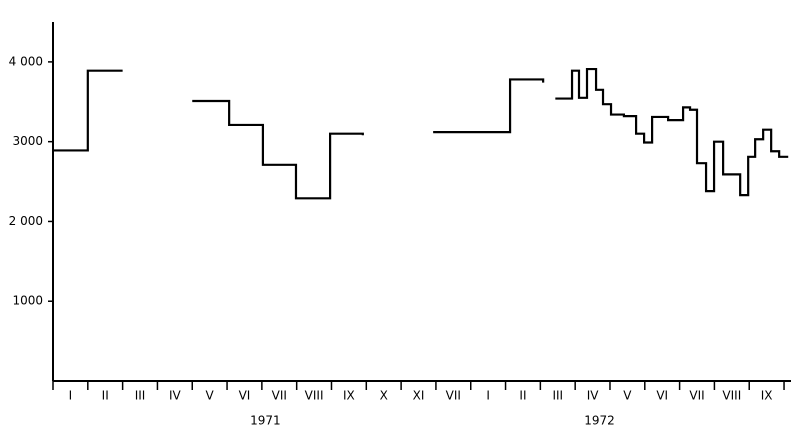  What do you see at coordinates (27, 141) in the screenshot?
I see `y-tick-label: 3000` at bounding box center [27, 141].